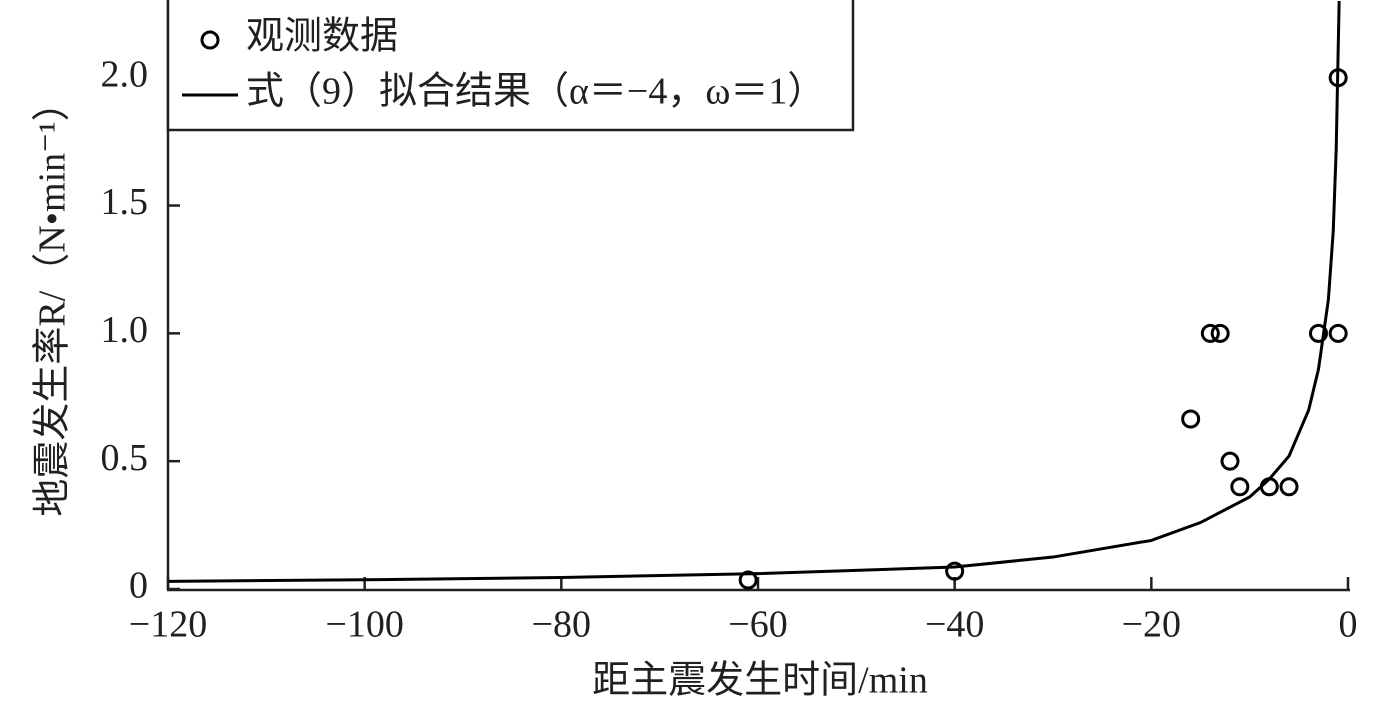 The image size is (1378, 711). What do you see at coordinates (535, 92) in the screenshot?
I see `legend-label: 式（9）拟合结果（α＝−4，ω＝1）` at bounding box center [535, 92].